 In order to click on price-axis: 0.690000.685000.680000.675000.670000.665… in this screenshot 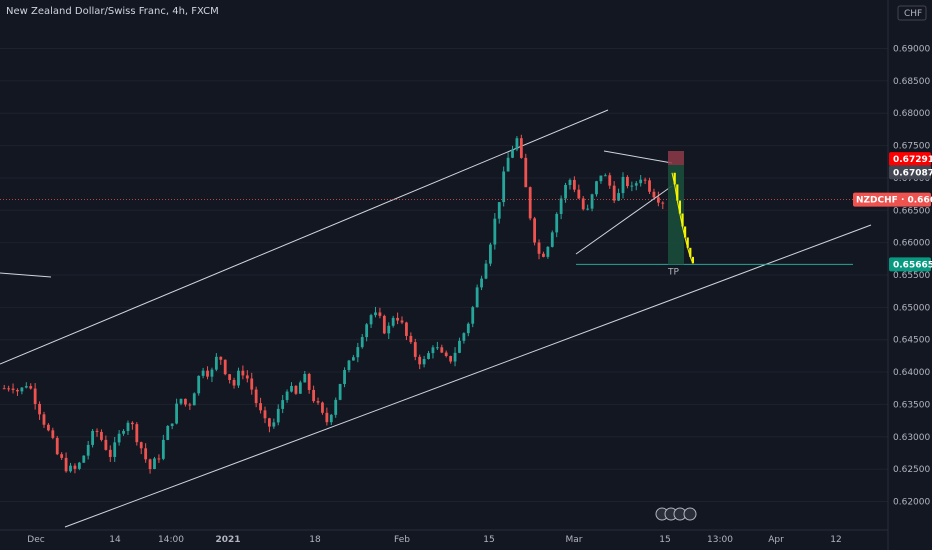, I will do `click(892, 275)`.